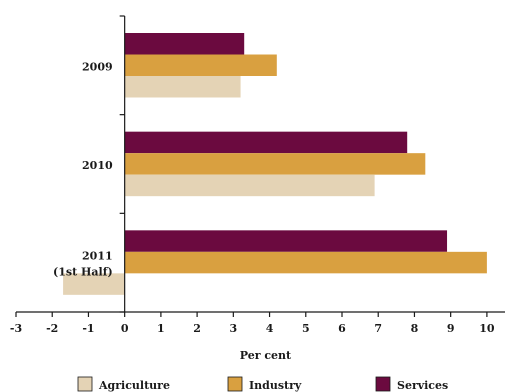 The width and height of the screenshot is (508, 392). I want to click on legend-label-services: Services, so click(422, 385).